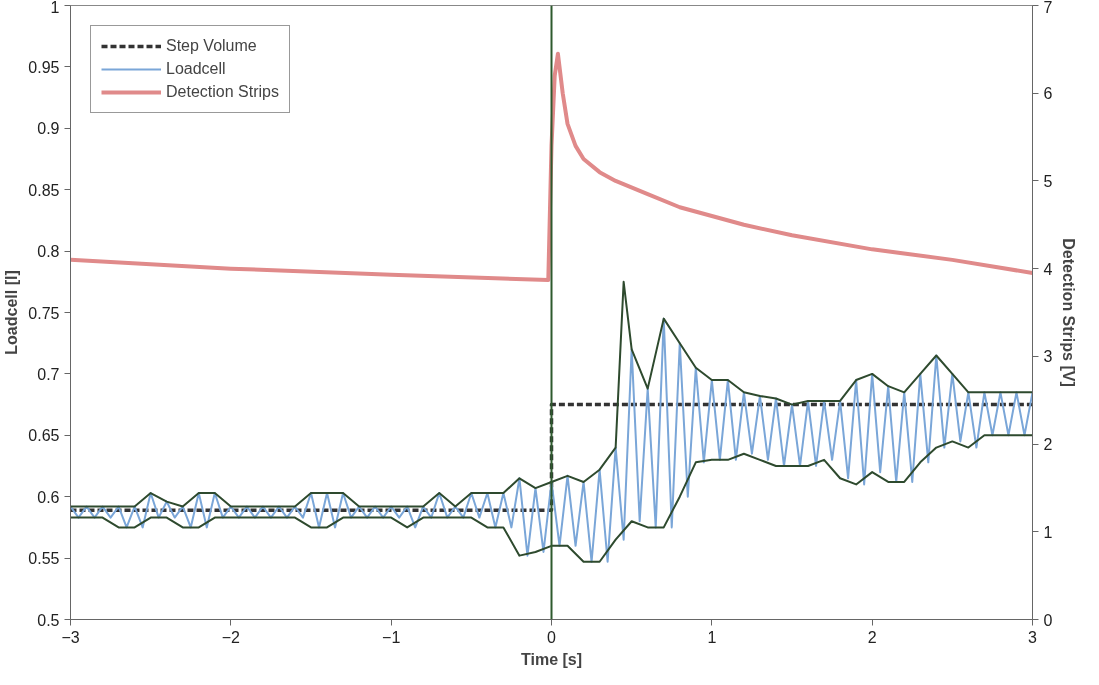 The image size is (1099, 685). I want to click on y2-tick-label: 7, so click(1048, 8).